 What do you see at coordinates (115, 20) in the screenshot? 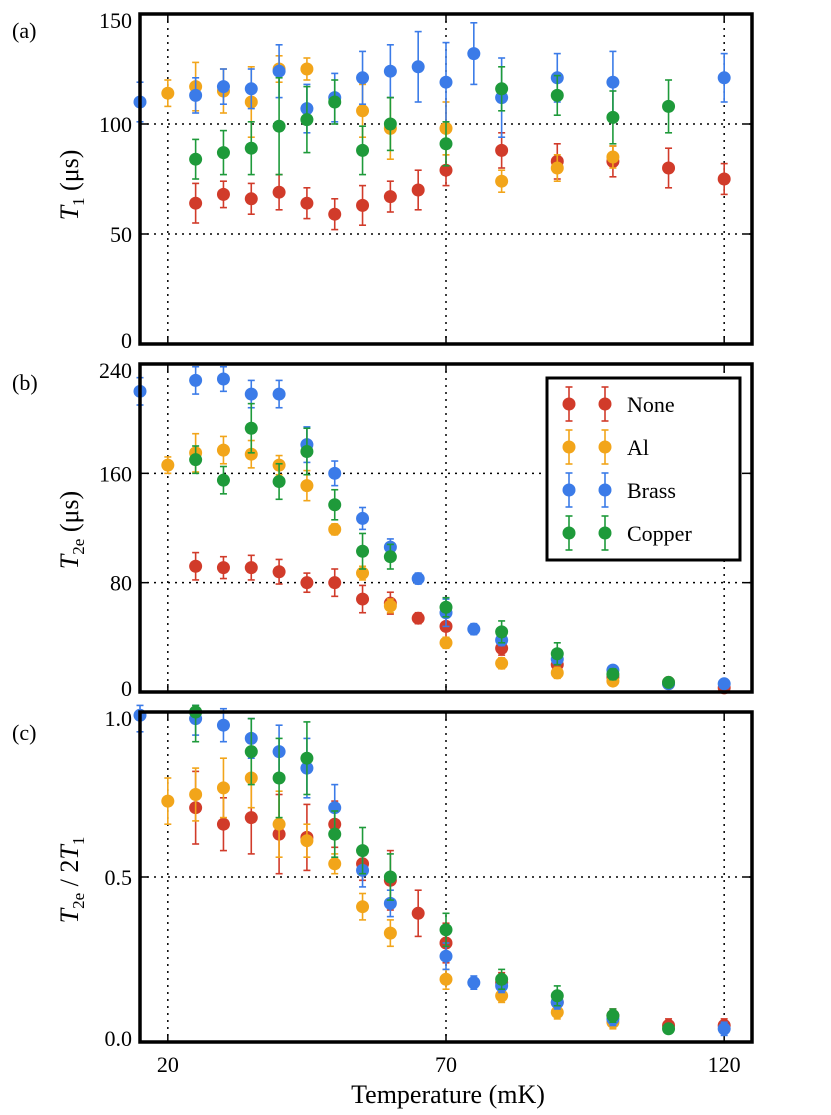
I see `y-tick-label: 150` at bounding box center [115, 20].